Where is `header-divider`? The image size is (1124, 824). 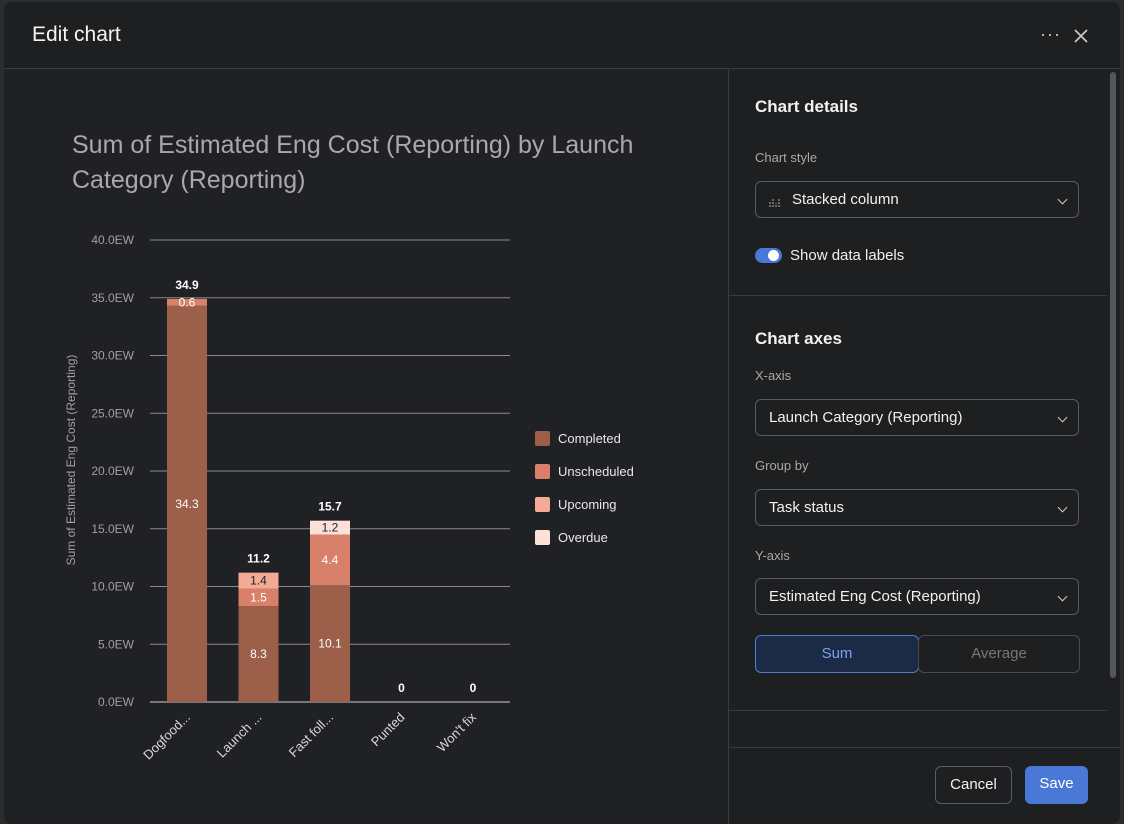 header-divider is located at coordinates (562, 68).